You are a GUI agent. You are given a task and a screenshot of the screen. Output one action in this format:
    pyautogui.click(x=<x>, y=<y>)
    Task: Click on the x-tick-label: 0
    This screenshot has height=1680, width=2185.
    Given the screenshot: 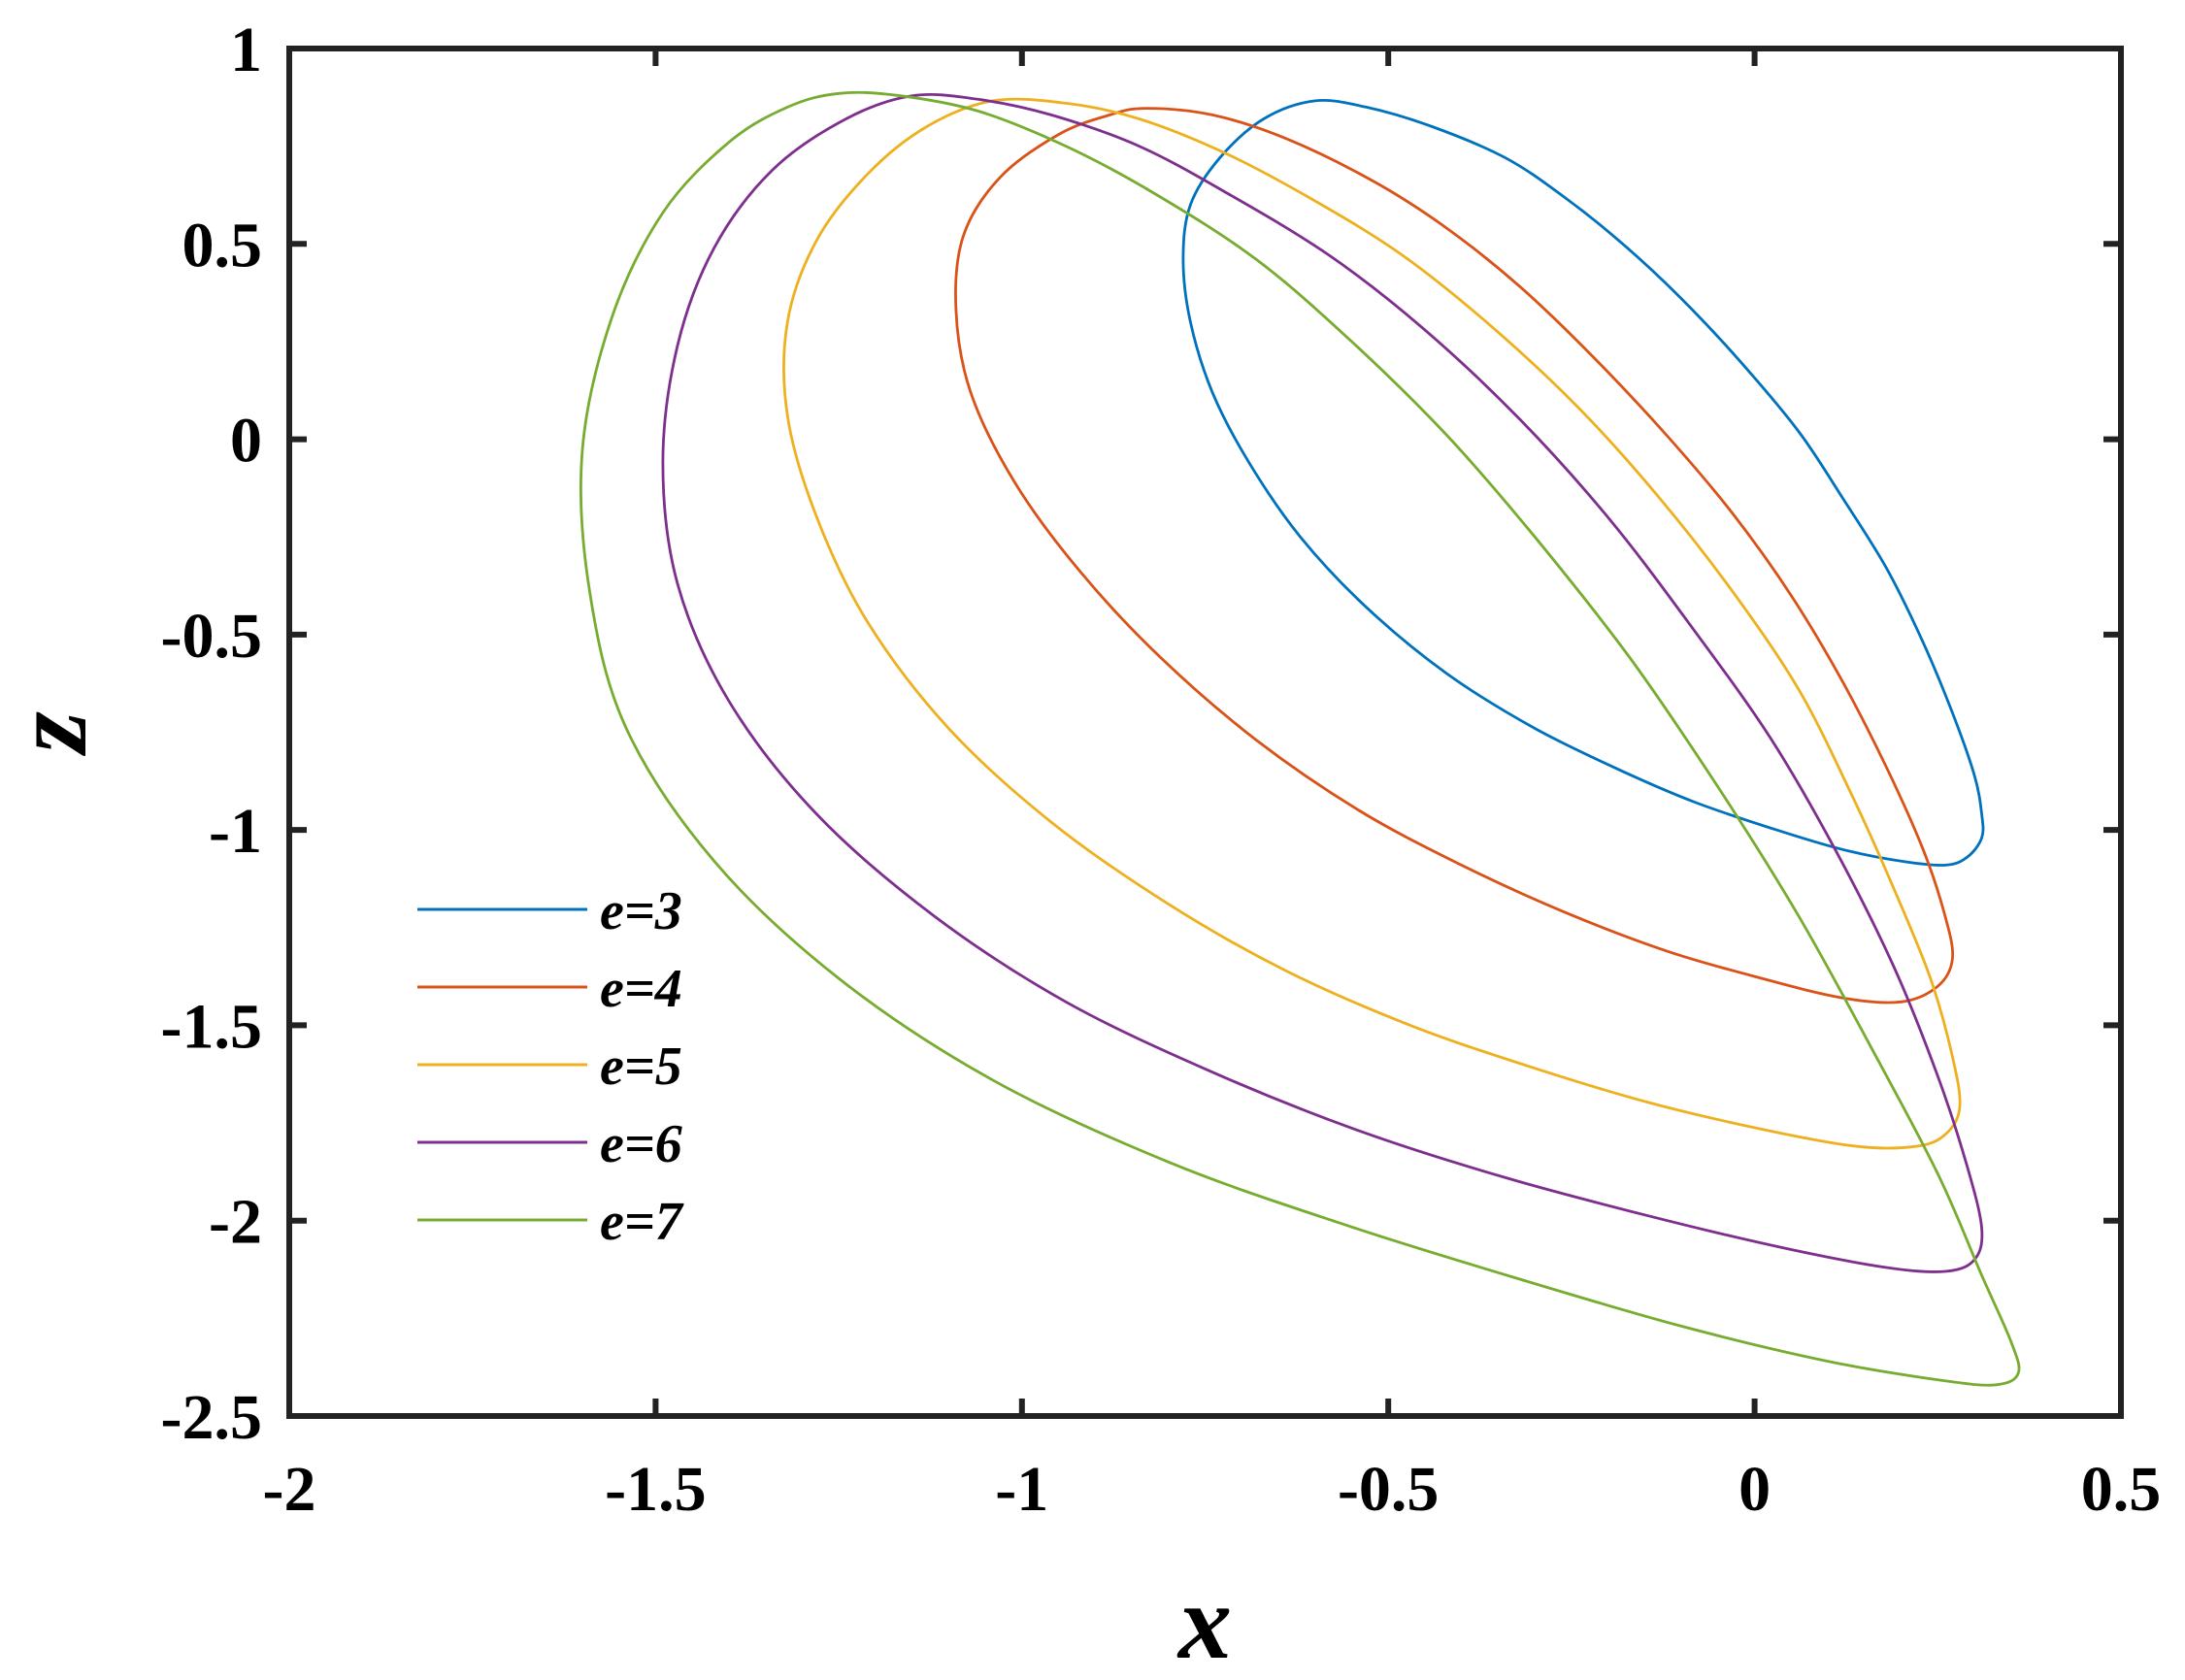 What is the action you would take?
    pyautogui.click(x=1754, y=1489)
    